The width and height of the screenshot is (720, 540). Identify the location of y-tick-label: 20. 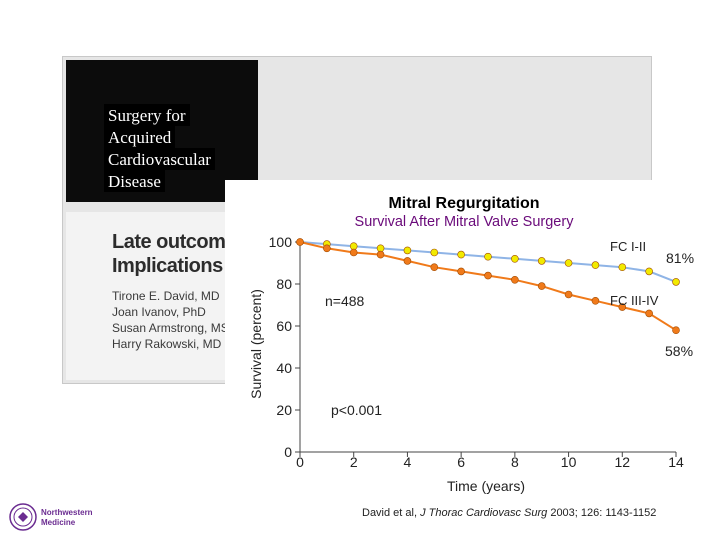
(284, 410).